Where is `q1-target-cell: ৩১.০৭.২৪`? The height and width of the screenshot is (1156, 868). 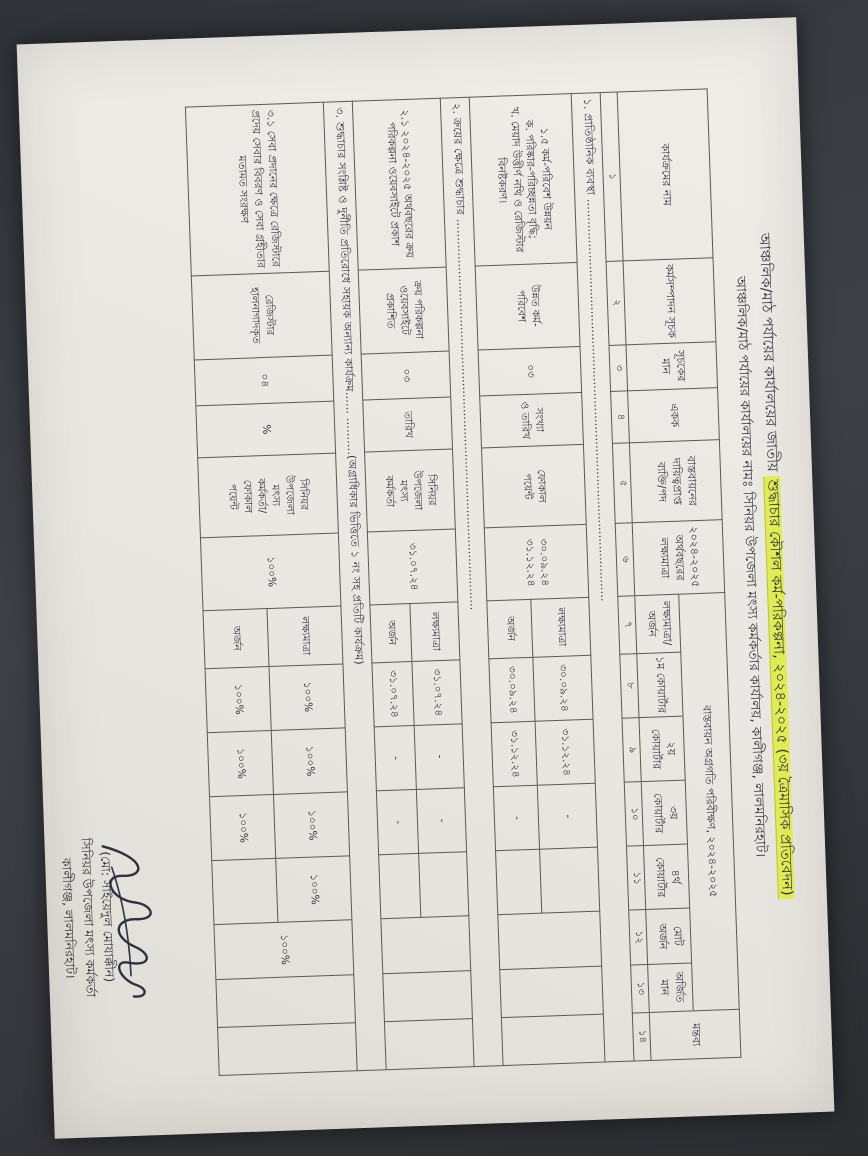
q1-target-cell: ৩১.০৭.২৪ is located at coordinates (436, 692).